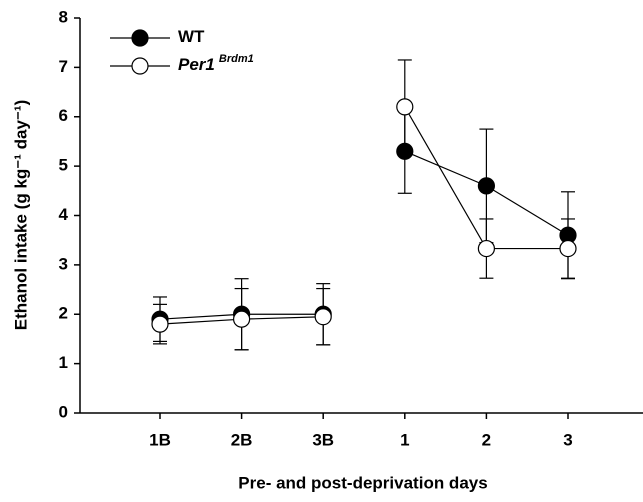  Describe the element at coordinates (63, 165) in the screenshot. I see `y-tick-label: 5` at that location.